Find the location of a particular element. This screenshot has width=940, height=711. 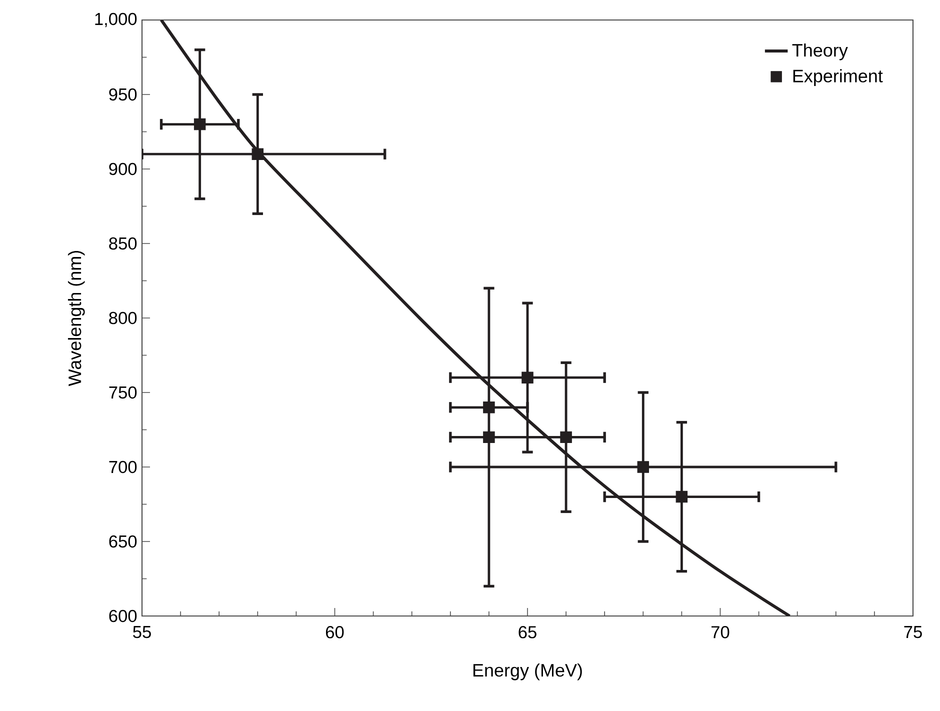

y-tick-label: 1,000 is located at coordinates (116, 20).